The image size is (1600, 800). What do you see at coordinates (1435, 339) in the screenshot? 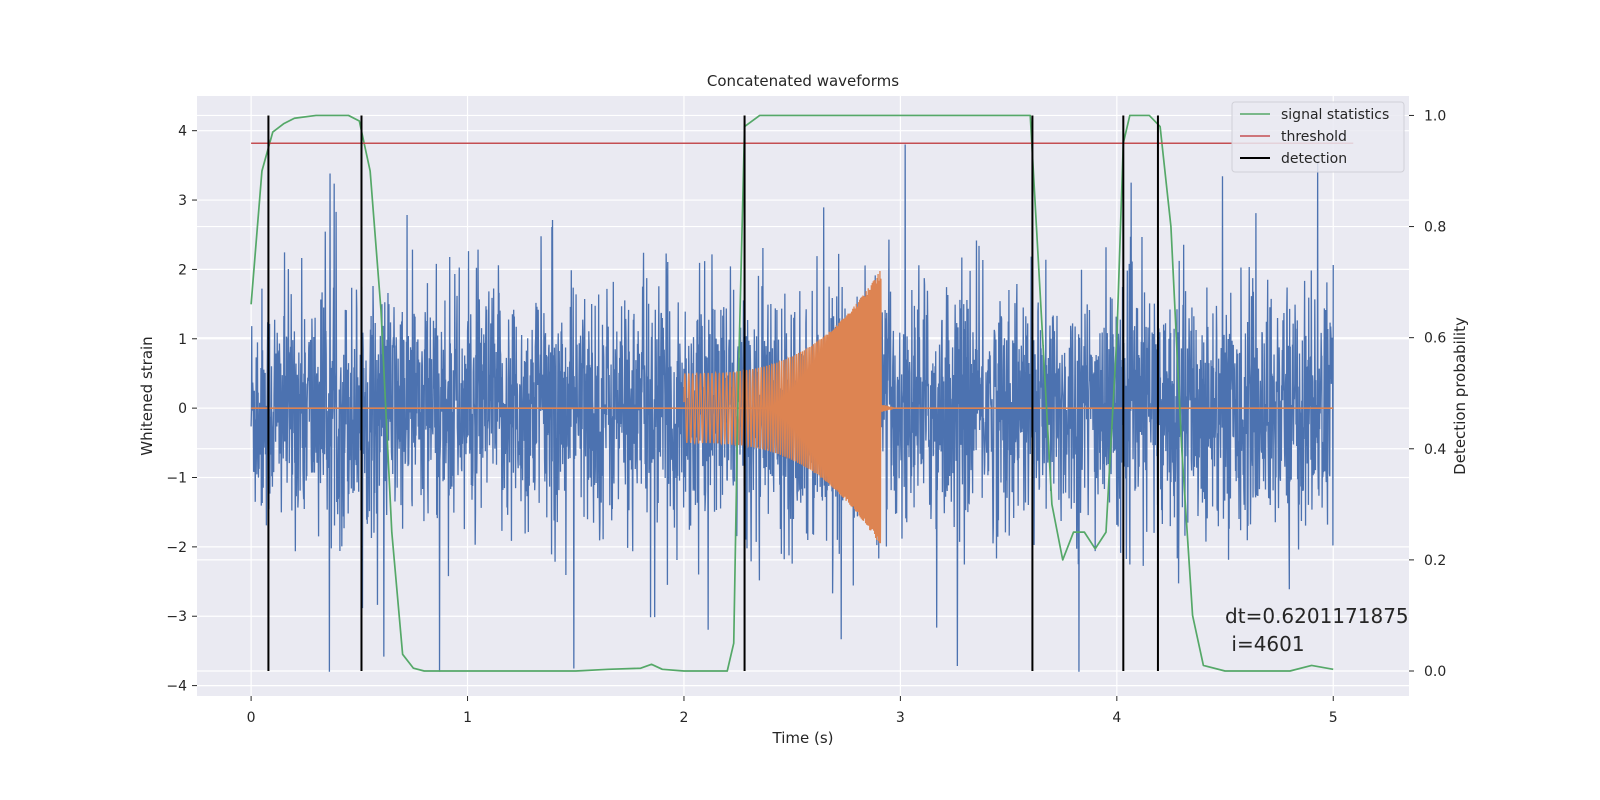
I see `y2-tick-label-3: 0.6` at bounding box center [1435, 339].